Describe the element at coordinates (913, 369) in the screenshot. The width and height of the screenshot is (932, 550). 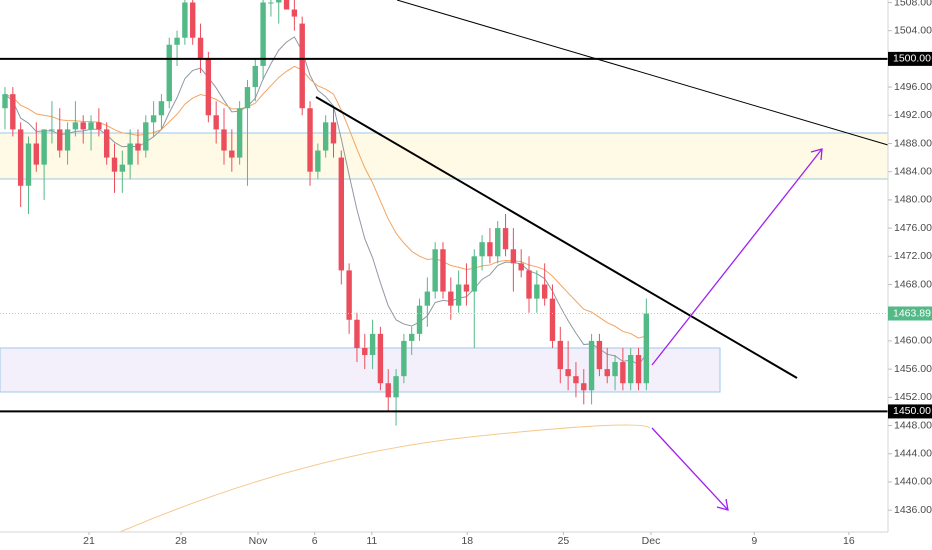
I see `y-tick-label: 1456.00` at that location.